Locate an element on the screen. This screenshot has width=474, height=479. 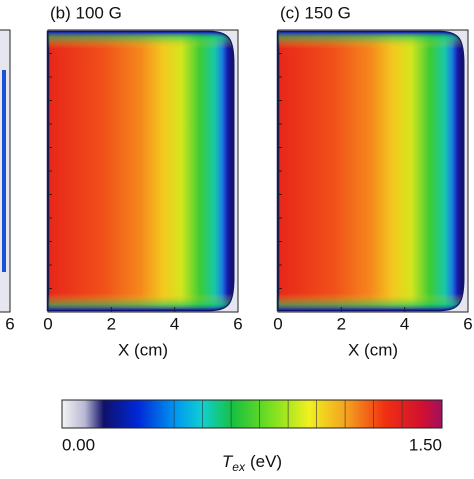
colorbar-tick-label: 1.50 is located at coordinates (425, 444).